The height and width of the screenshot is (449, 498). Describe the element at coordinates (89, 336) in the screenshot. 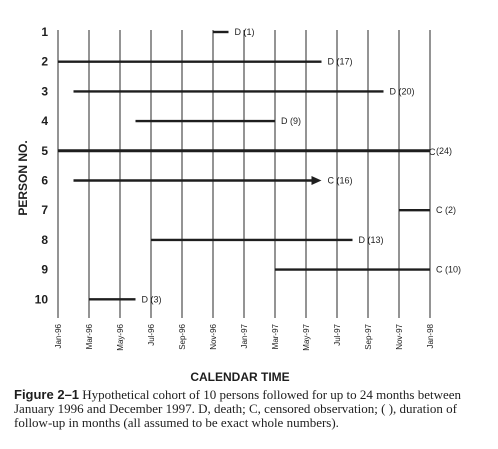

I see `x-tick-label: Mar-96` at that location.